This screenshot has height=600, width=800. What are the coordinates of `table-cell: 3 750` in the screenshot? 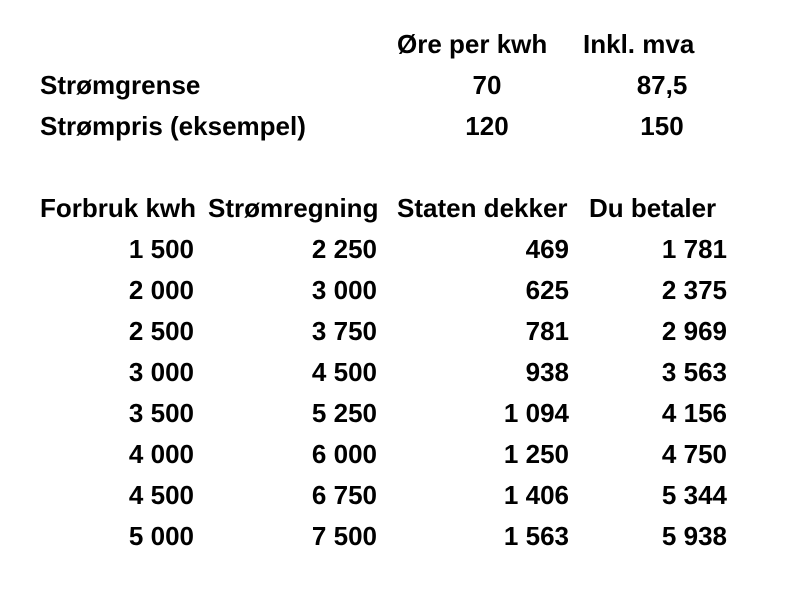 It's located at (344, 331).